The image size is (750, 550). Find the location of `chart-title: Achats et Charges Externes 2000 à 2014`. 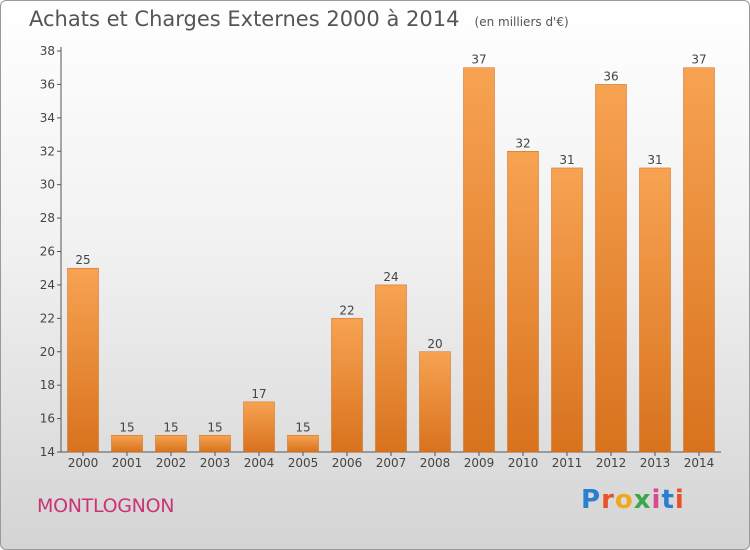

chart-title: Achats et Charges Externes 2000 à 2014 is located at coordinates (244, 19).